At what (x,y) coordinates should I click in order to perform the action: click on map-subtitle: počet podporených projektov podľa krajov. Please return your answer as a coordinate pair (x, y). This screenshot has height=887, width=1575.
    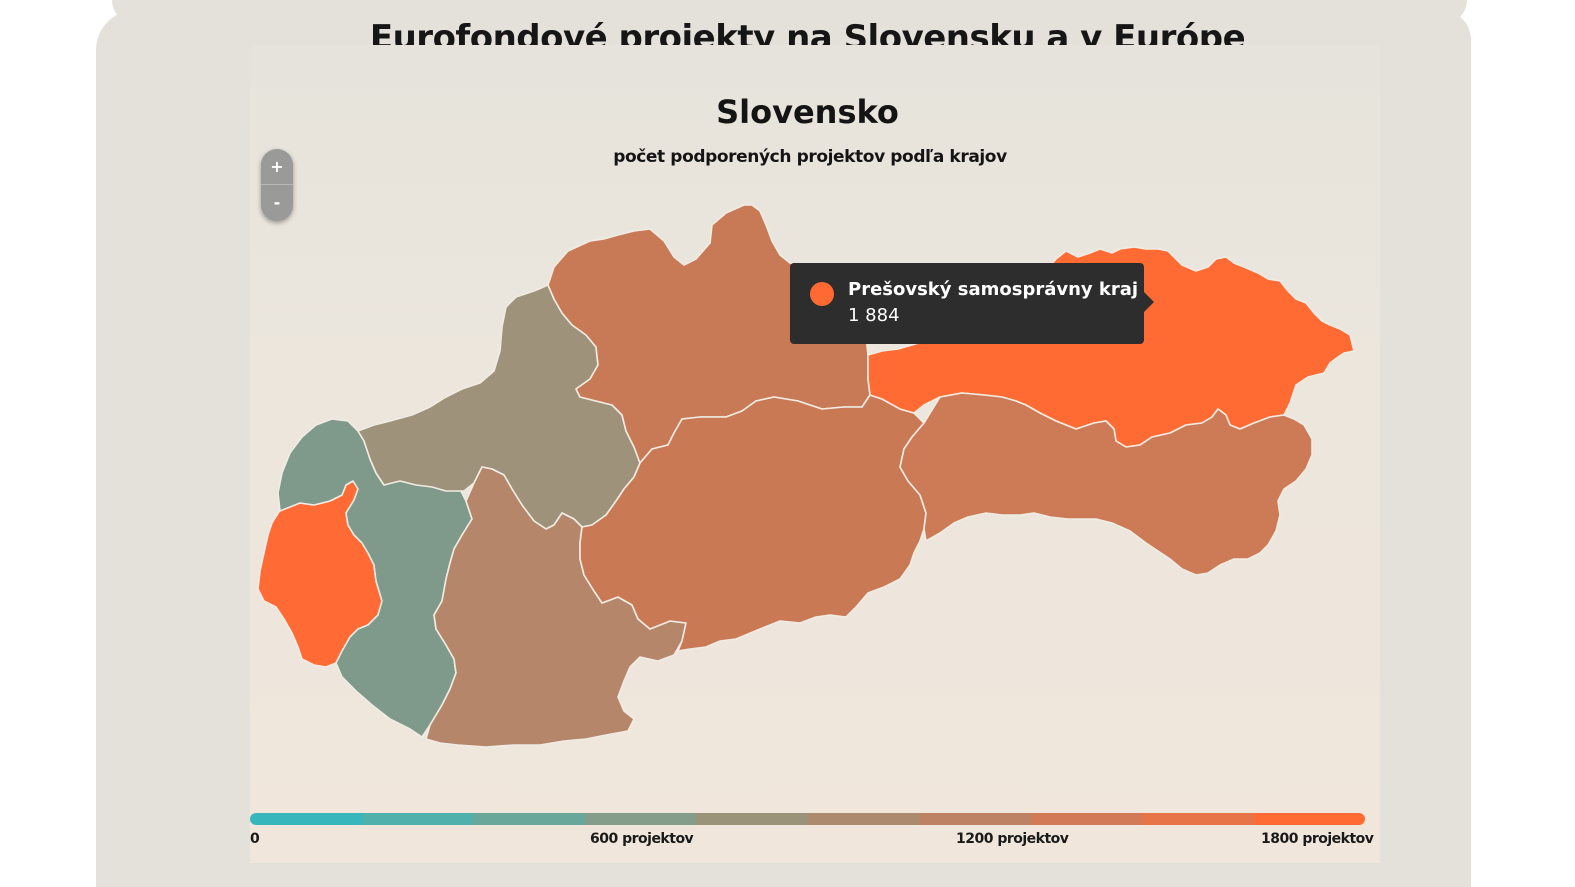
    Looking at the image, I should click on (810, 157).